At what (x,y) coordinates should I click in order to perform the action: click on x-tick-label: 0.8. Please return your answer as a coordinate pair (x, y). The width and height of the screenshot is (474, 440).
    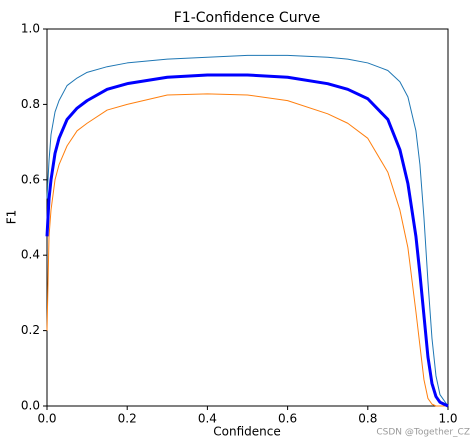
    Looking at the image, I should click on (367, 419).